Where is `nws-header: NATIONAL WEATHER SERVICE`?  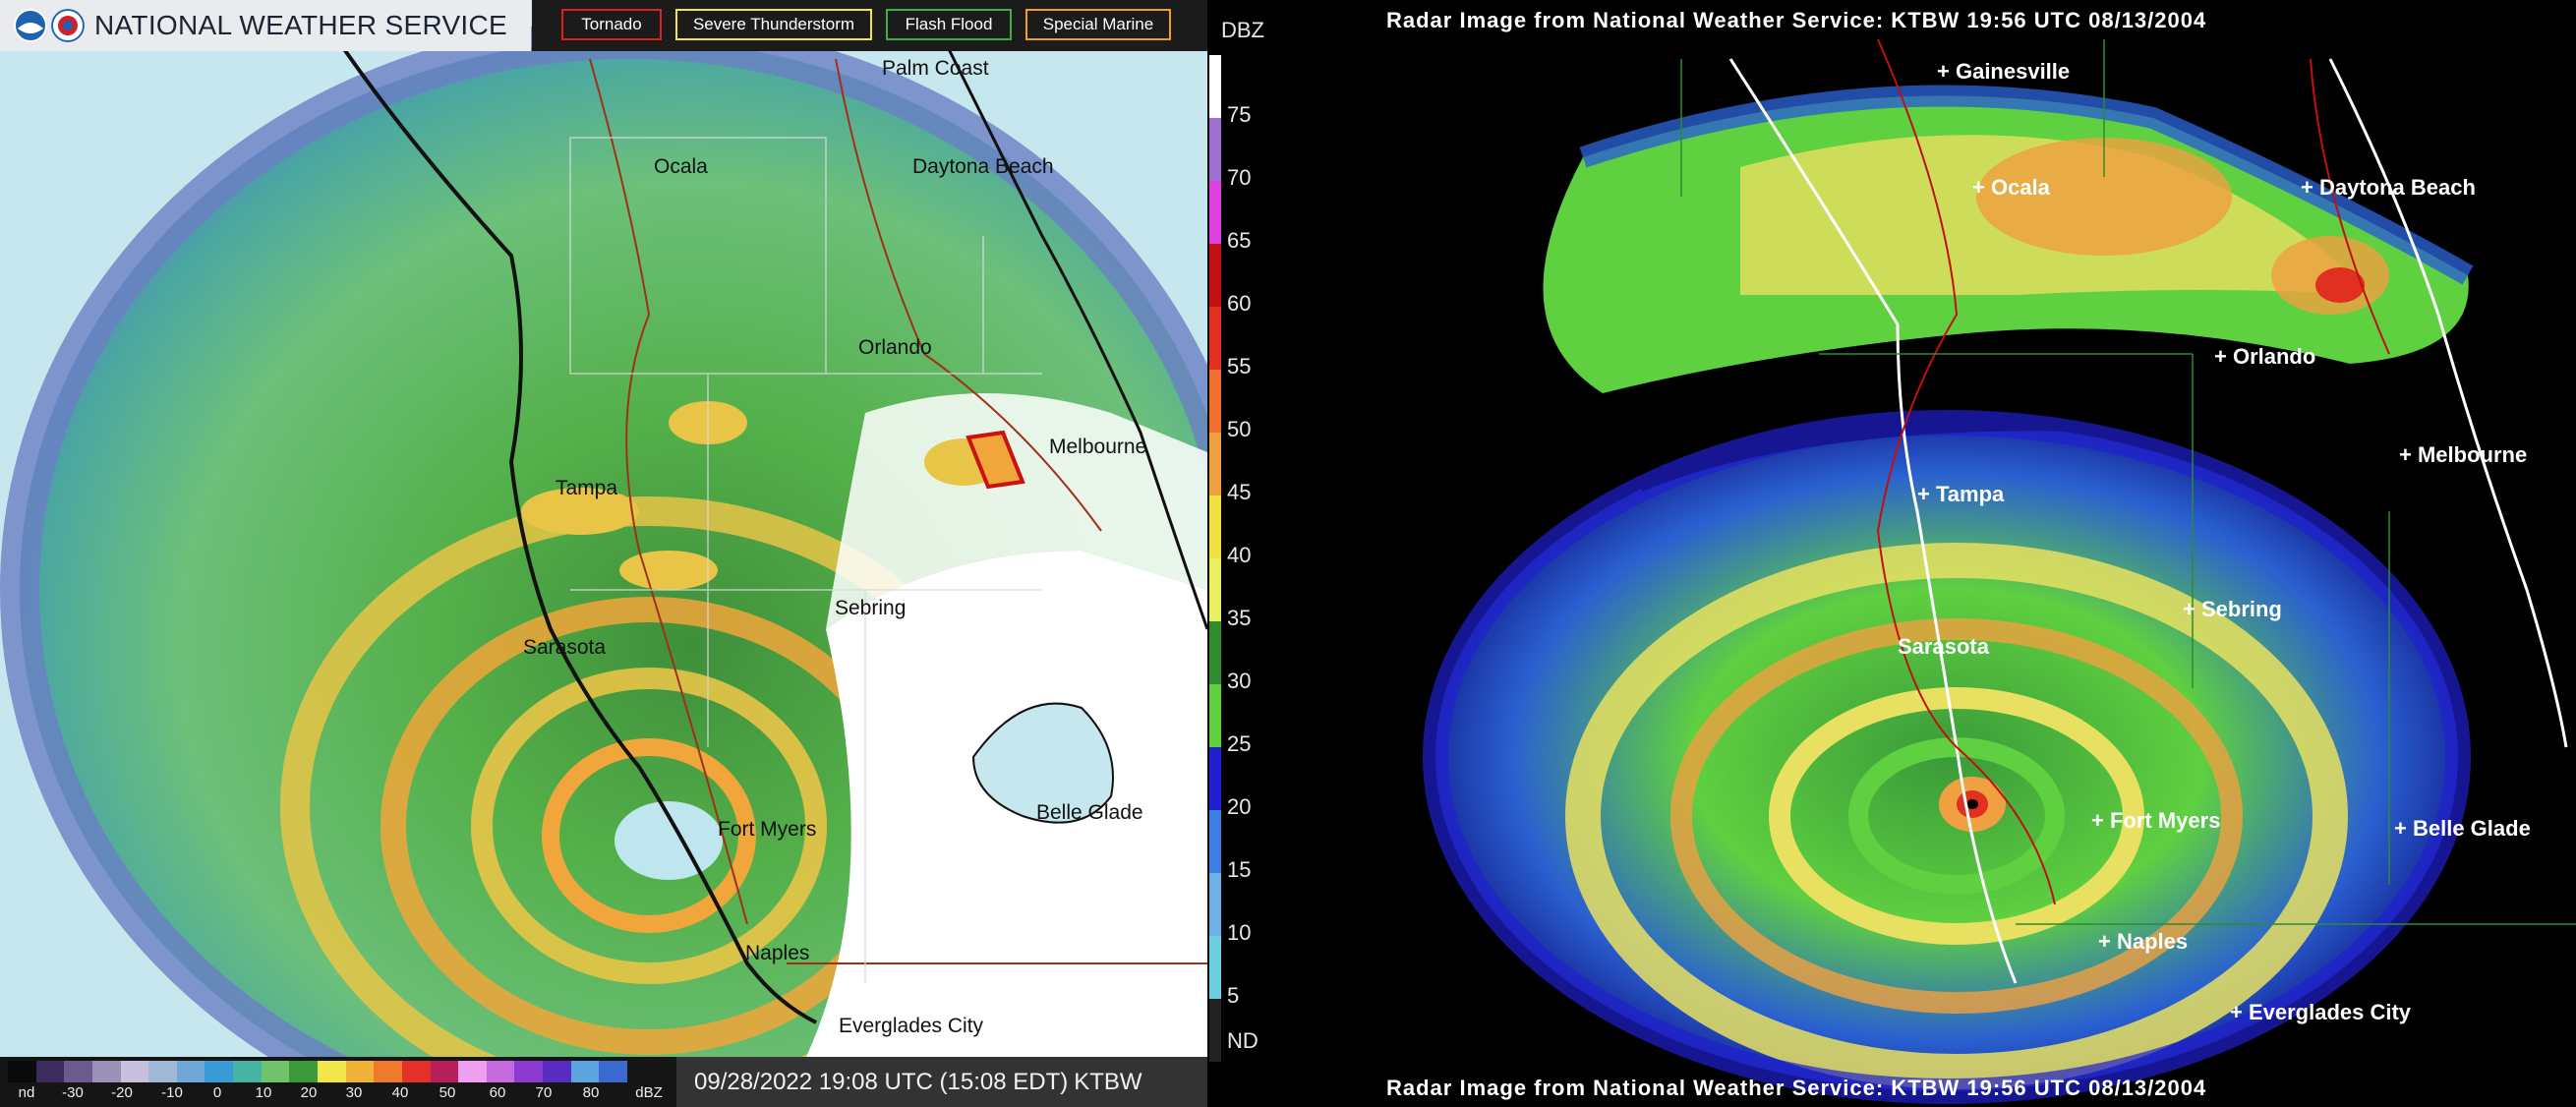 nws-header: NATIONAL WEATHER SERVICE is located at coordinates (265, 25).